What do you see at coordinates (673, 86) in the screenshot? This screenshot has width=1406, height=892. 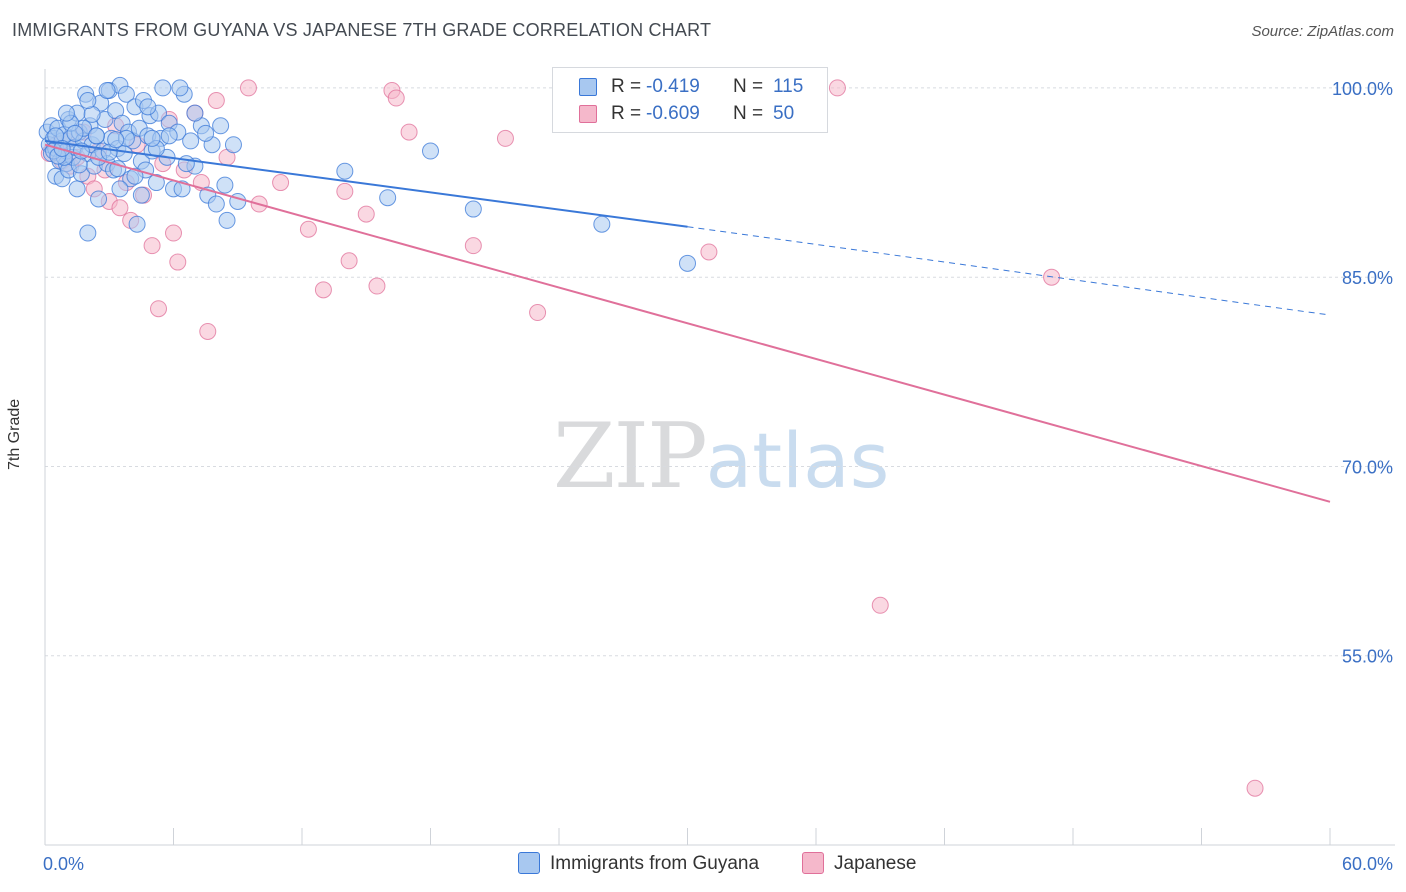 I see `legend-r-value: -0.419` at bounding box center [673, 86].